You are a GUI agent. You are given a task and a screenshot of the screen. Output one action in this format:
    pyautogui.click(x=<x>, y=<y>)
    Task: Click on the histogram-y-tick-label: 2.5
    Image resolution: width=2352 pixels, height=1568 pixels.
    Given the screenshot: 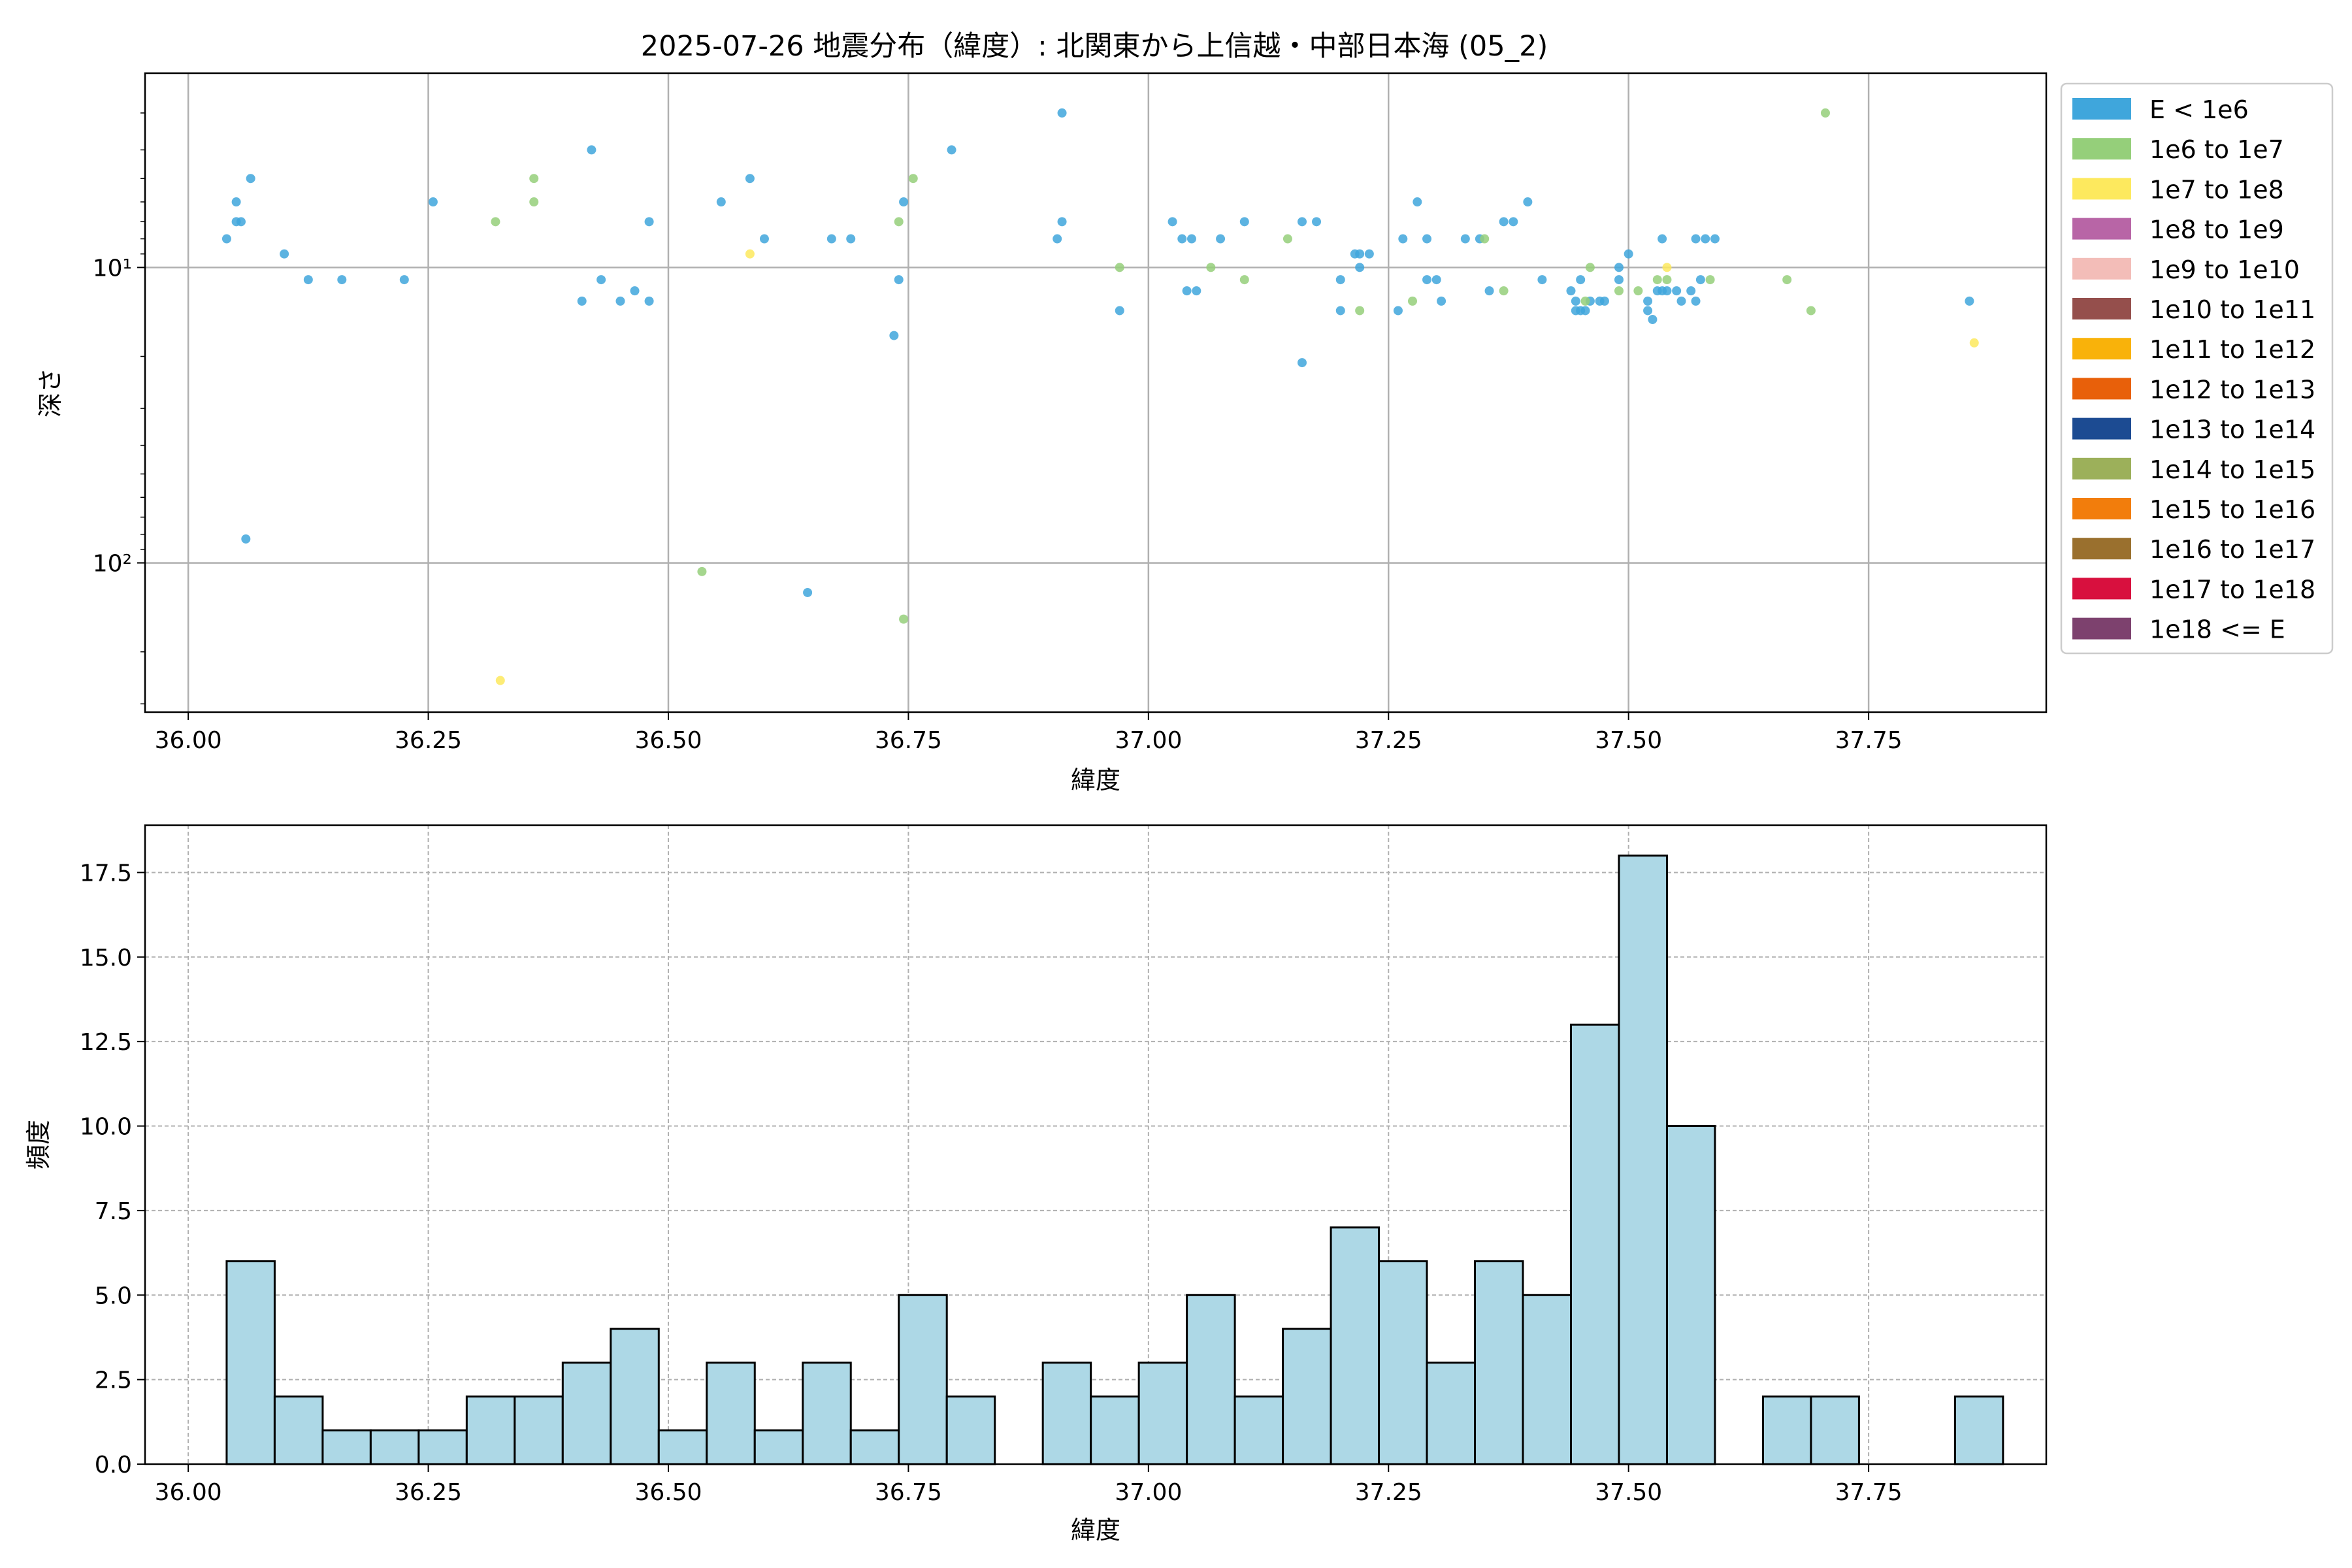 What is the action you would take?
    pyautogui.click(x=113, y=1380)
    